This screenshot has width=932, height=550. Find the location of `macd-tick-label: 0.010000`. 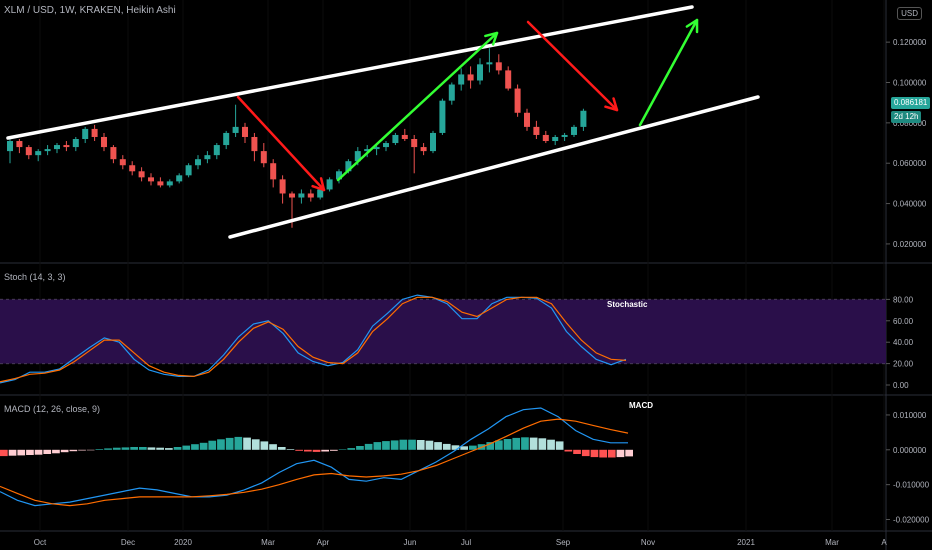

macd-tick-label: 0.010000 is located at coordinates (910, 415).